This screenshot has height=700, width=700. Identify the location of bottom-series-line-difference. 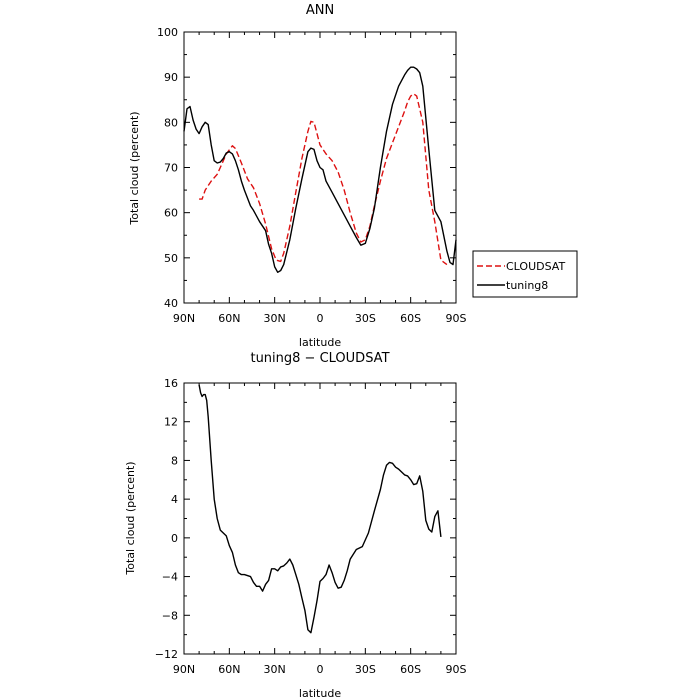
(320, 509).